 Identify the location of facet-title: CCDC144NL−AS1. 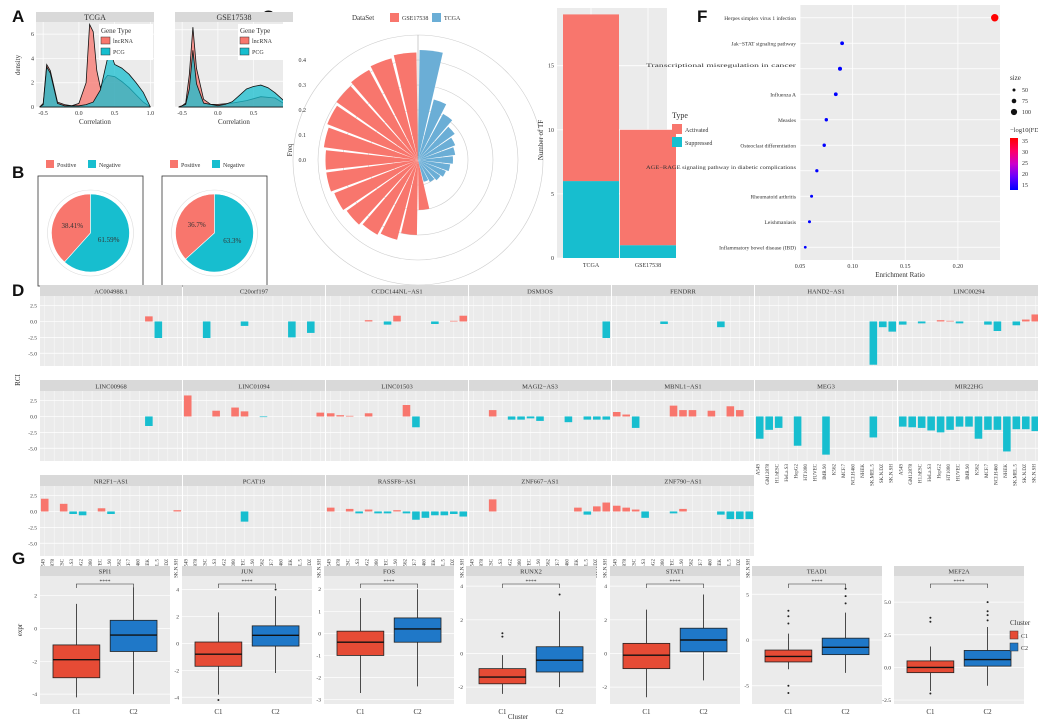
(396, 292).